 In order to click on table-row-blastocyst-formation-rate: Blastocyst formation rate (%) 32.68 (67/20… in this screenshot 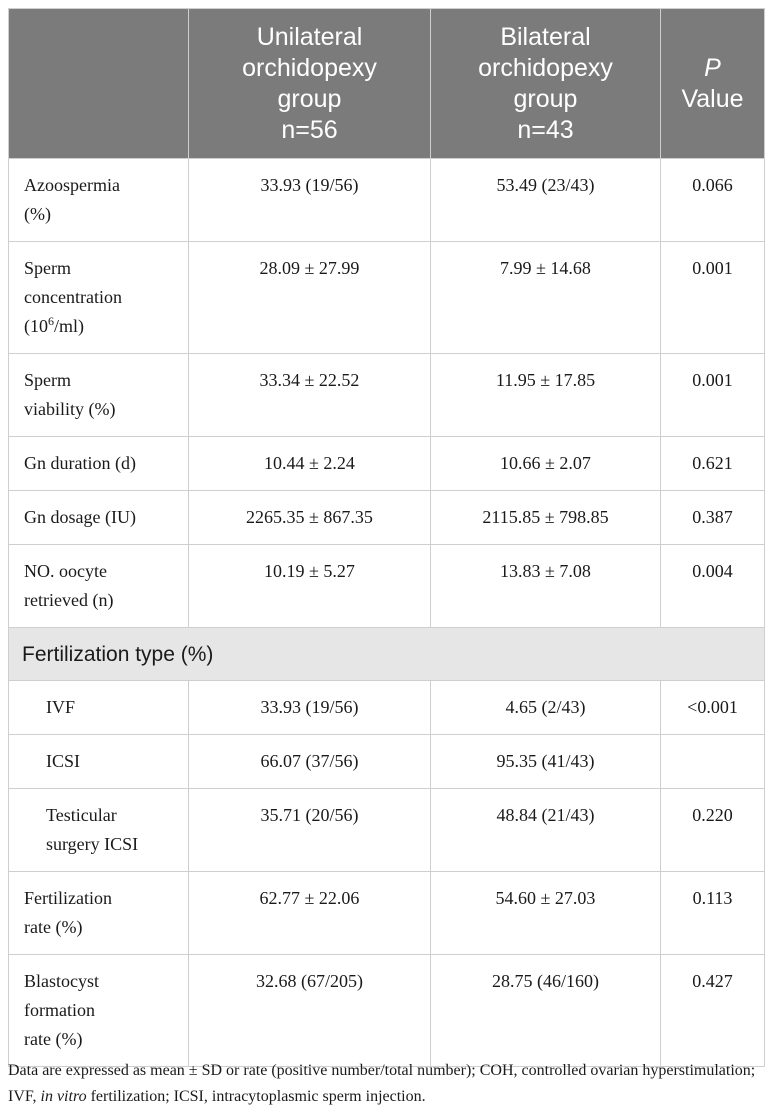, I will do `click(386, 1010)`.